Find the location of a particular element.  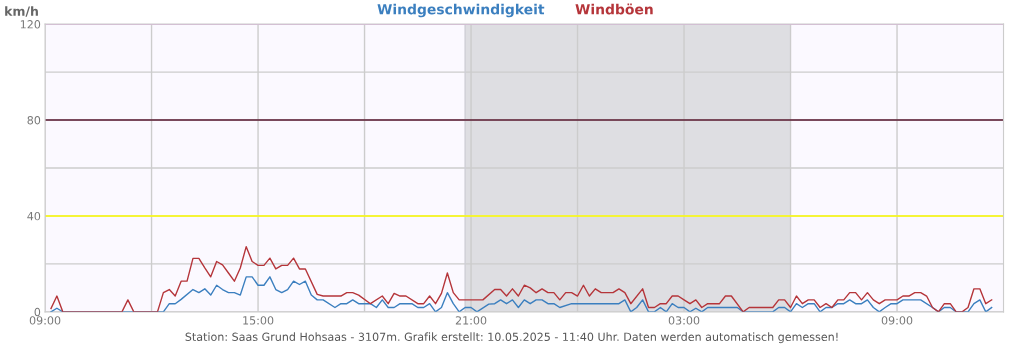

y-tick-label: 0 is located at coordinates (37, 312).